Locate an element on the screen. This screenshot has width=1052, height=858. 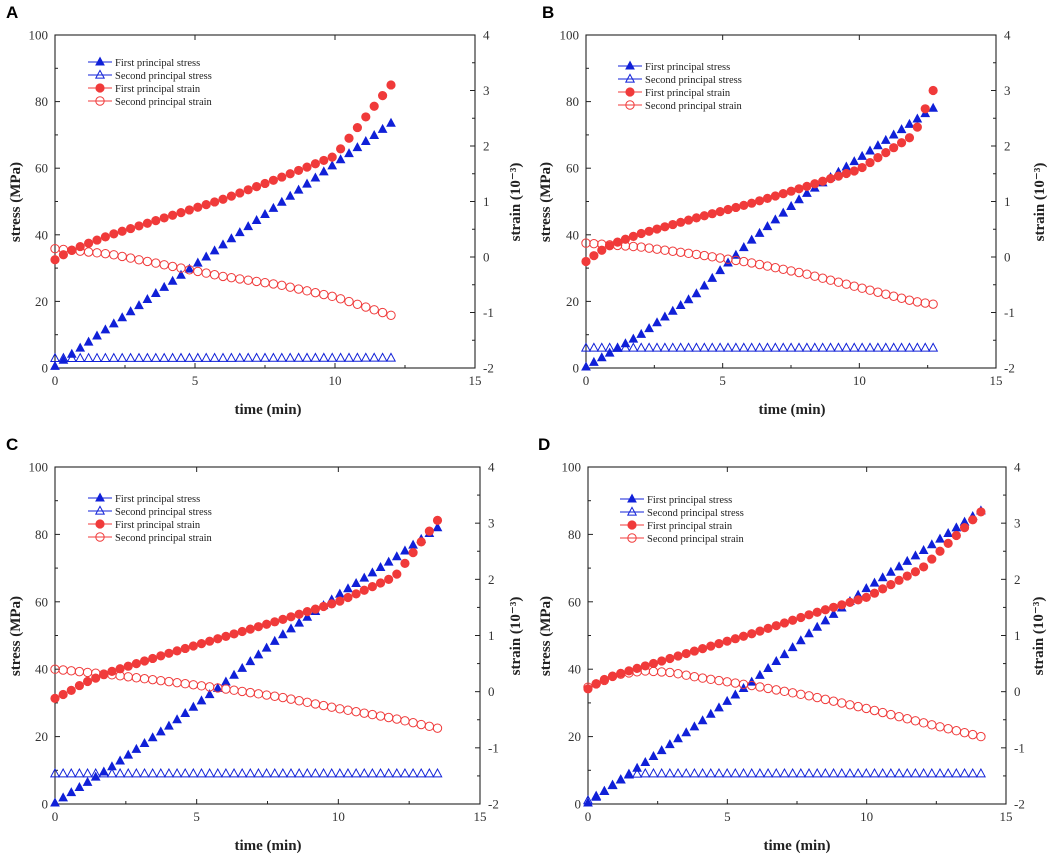
legend-item-first-principal-stress: First principal stress is located at coordinates (144, 62).